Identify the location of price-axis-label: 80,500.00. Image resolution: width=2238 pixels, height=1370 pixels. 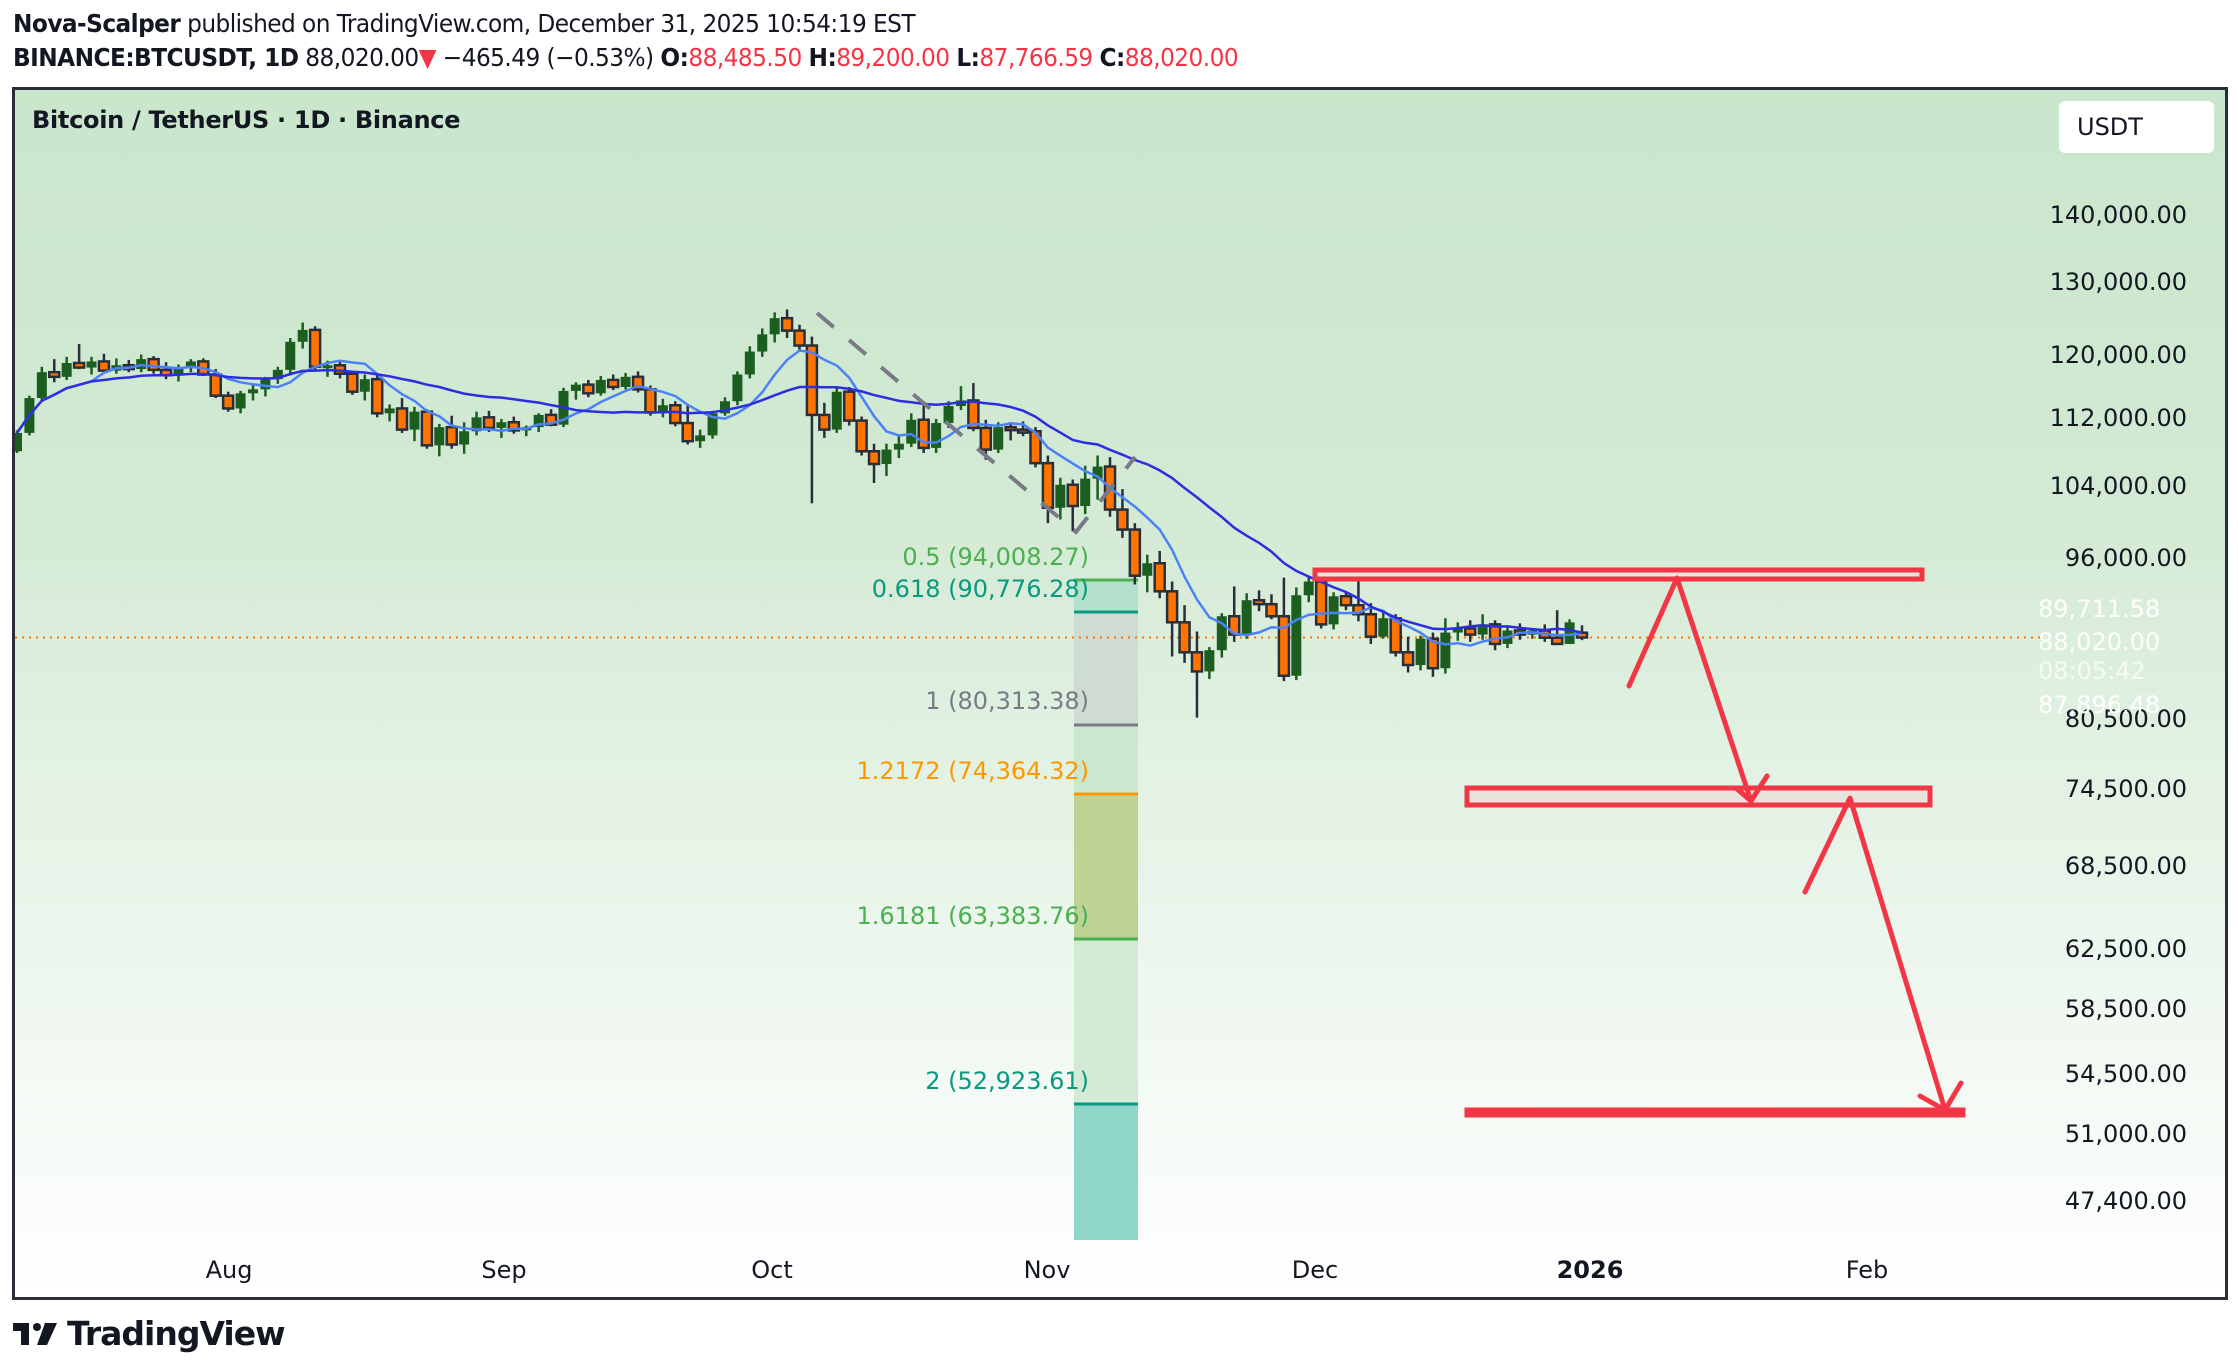
(2125, 718).